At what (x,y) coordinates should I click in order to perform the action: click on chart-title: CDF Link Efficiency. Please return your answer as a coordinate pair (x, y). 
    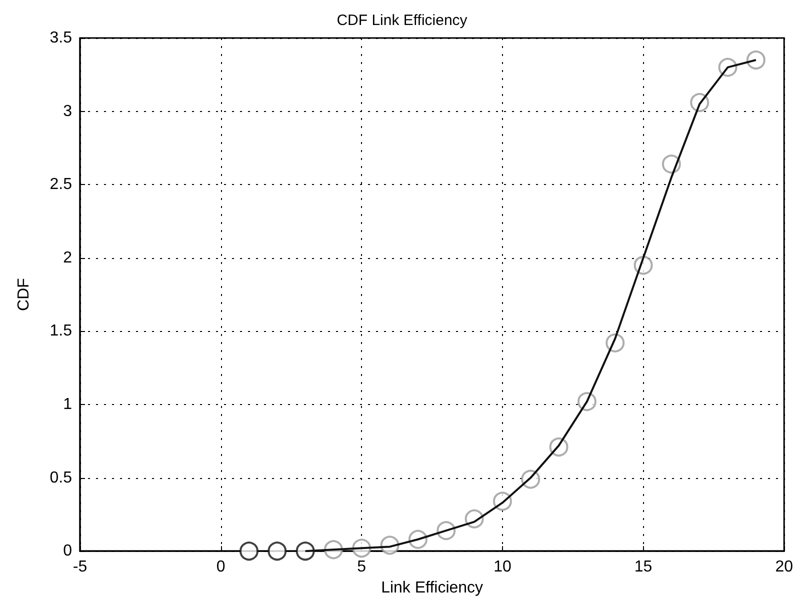
    Looking at the image, I should click on (402, 20).